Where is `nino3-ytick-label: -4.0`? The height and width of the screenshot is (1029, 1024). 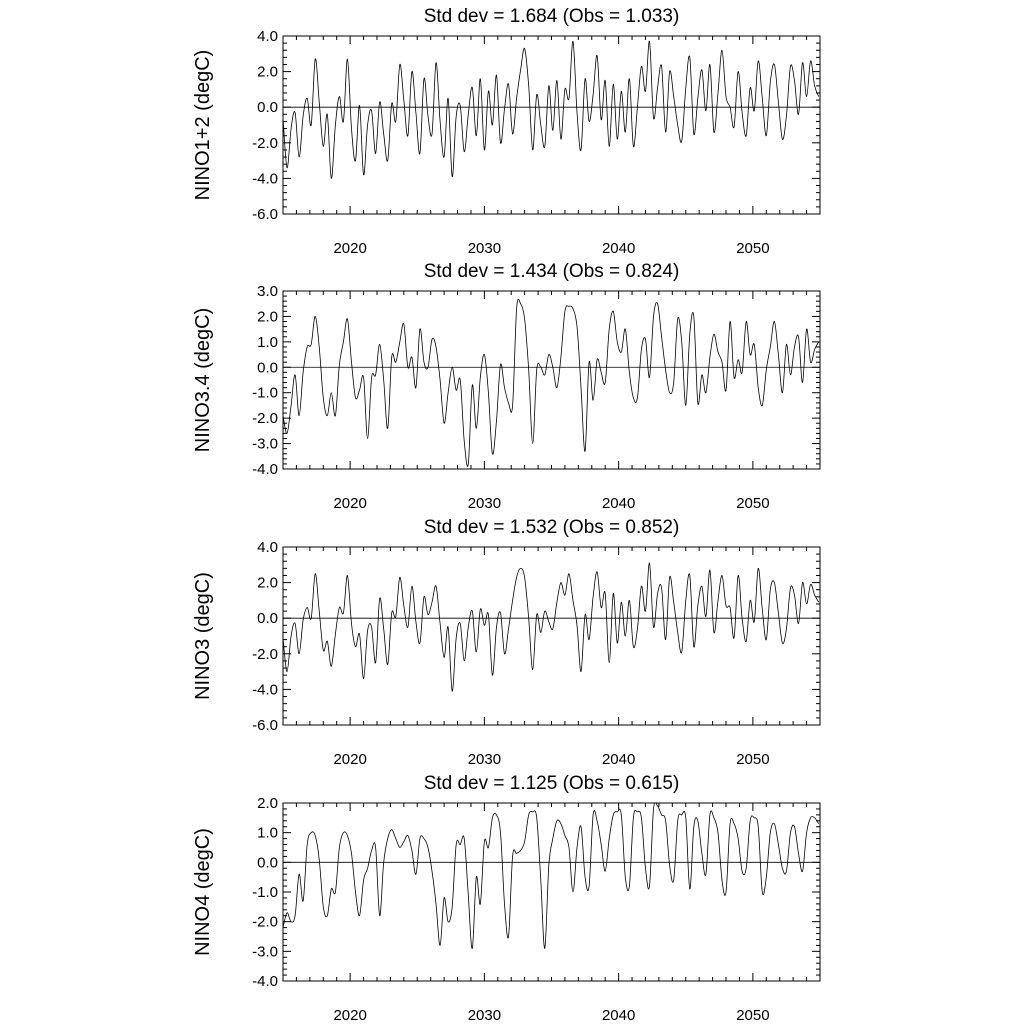 nino3-ytick-label: -4.0 is located at coordinates (265, 689).